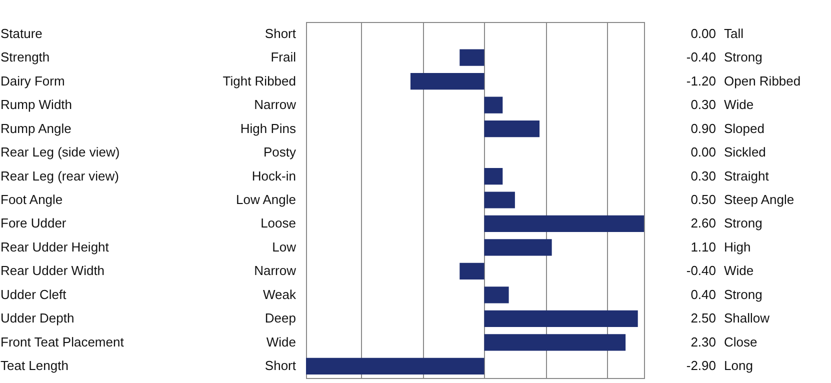  I want to click on text: Long, so click(738, 366).